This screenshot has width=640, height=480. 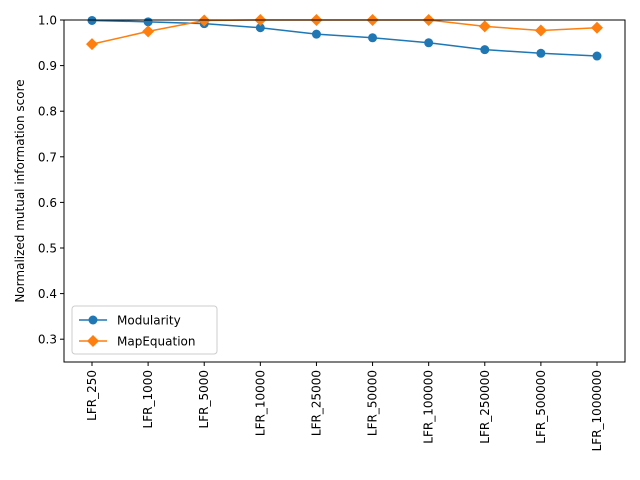 I want to click on y-tick-label: 0.5, so click(x=47, y=249).